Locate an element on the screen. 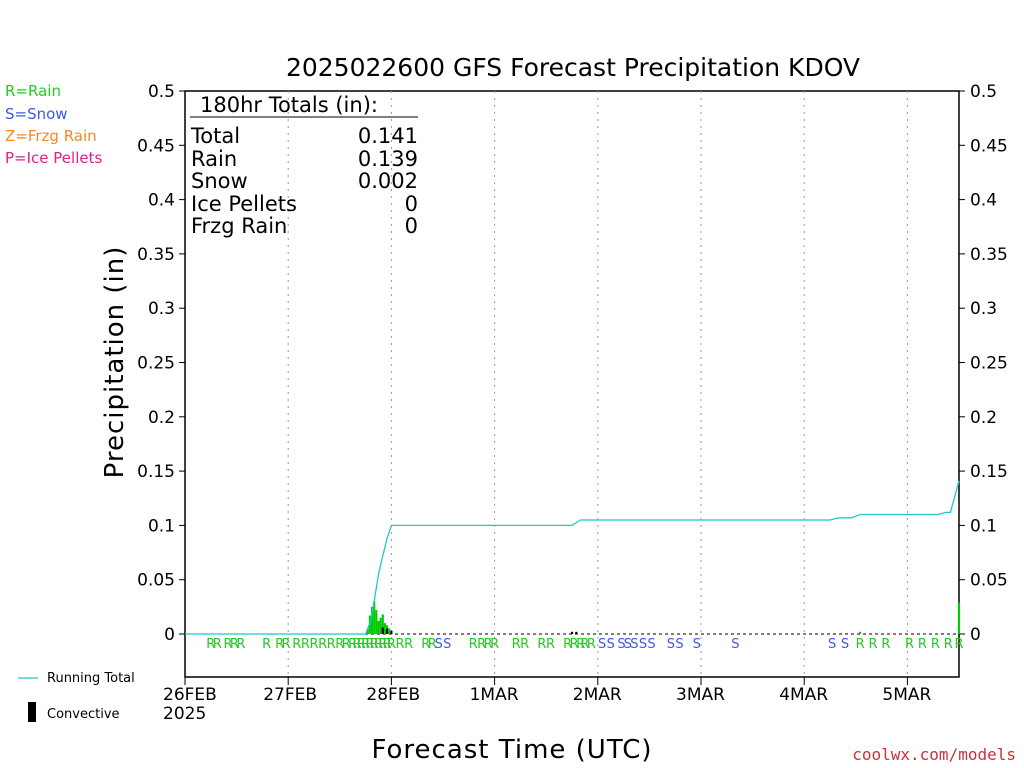 This screenshot has width=1024, height=768. y-tick-label-left: 0.1 is located at coordinates (161, 526).